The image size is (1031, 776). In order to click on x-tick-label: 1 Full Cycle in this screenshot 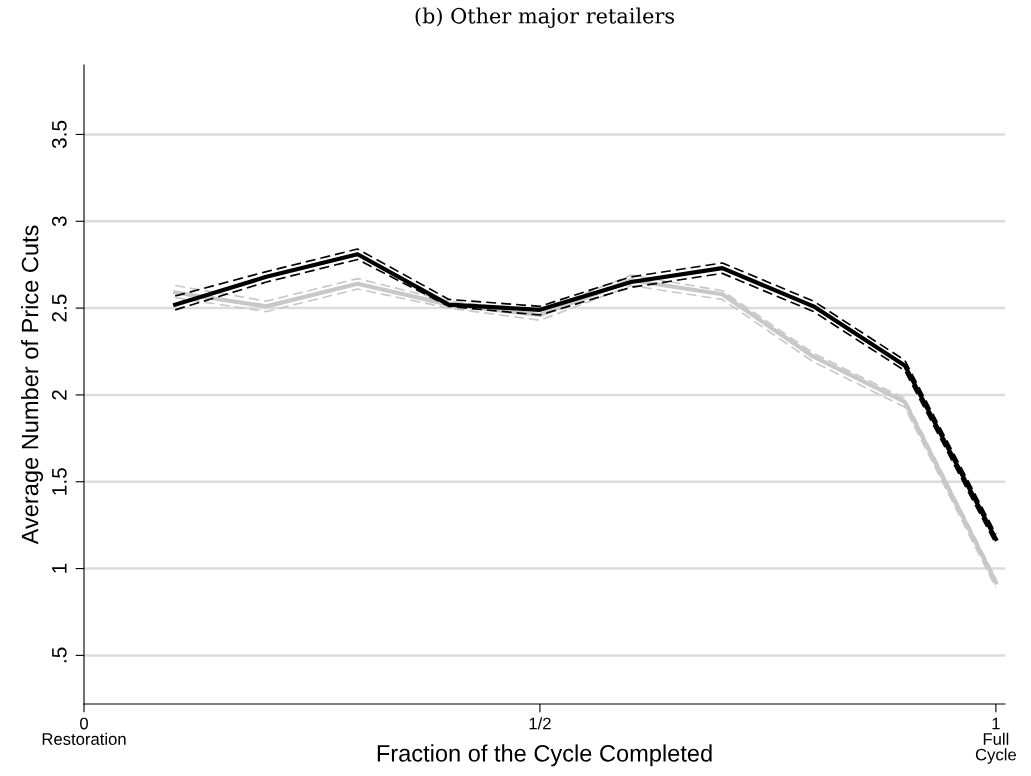, I will do `click(995, 740)`.